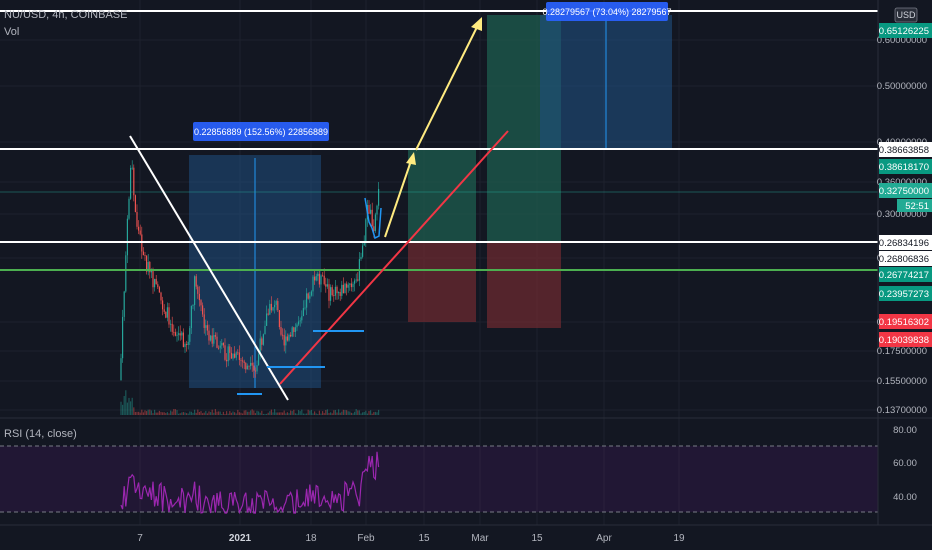 Image resolution: width=932 pixels, height=550 pixels. I want to click on time-tick: 18, so click(311, 538).